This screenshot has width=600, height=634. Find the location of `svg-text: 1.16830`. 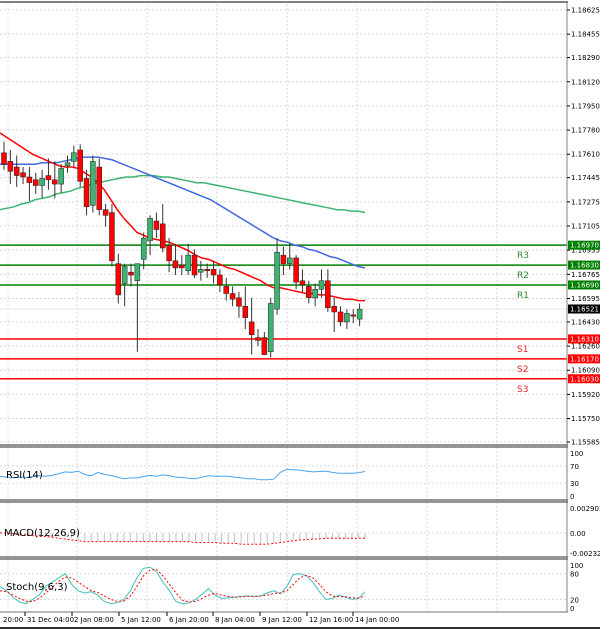

svg-text: 1.16830 is located at coordinates (584, 266).